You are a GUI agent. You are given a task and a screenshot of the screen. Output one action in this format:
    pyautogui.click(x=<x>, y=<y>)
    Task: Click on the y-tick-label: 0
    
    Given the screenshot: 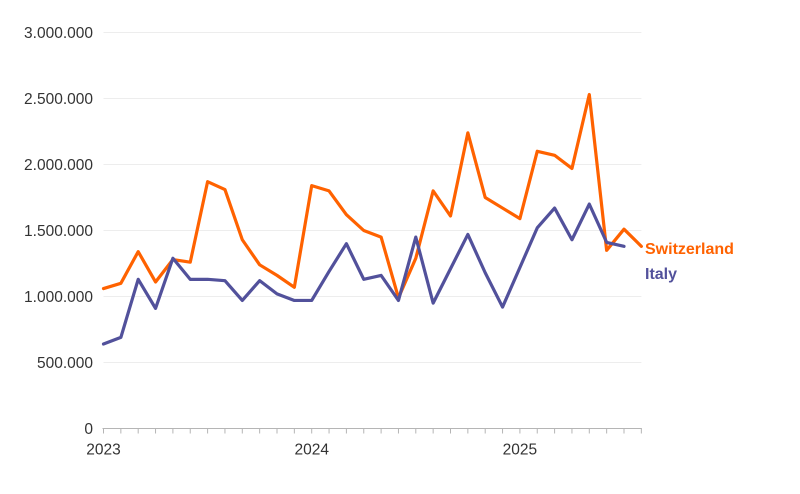 What is the action you would take?
    pyautogui.click(x=88, y=429)
    